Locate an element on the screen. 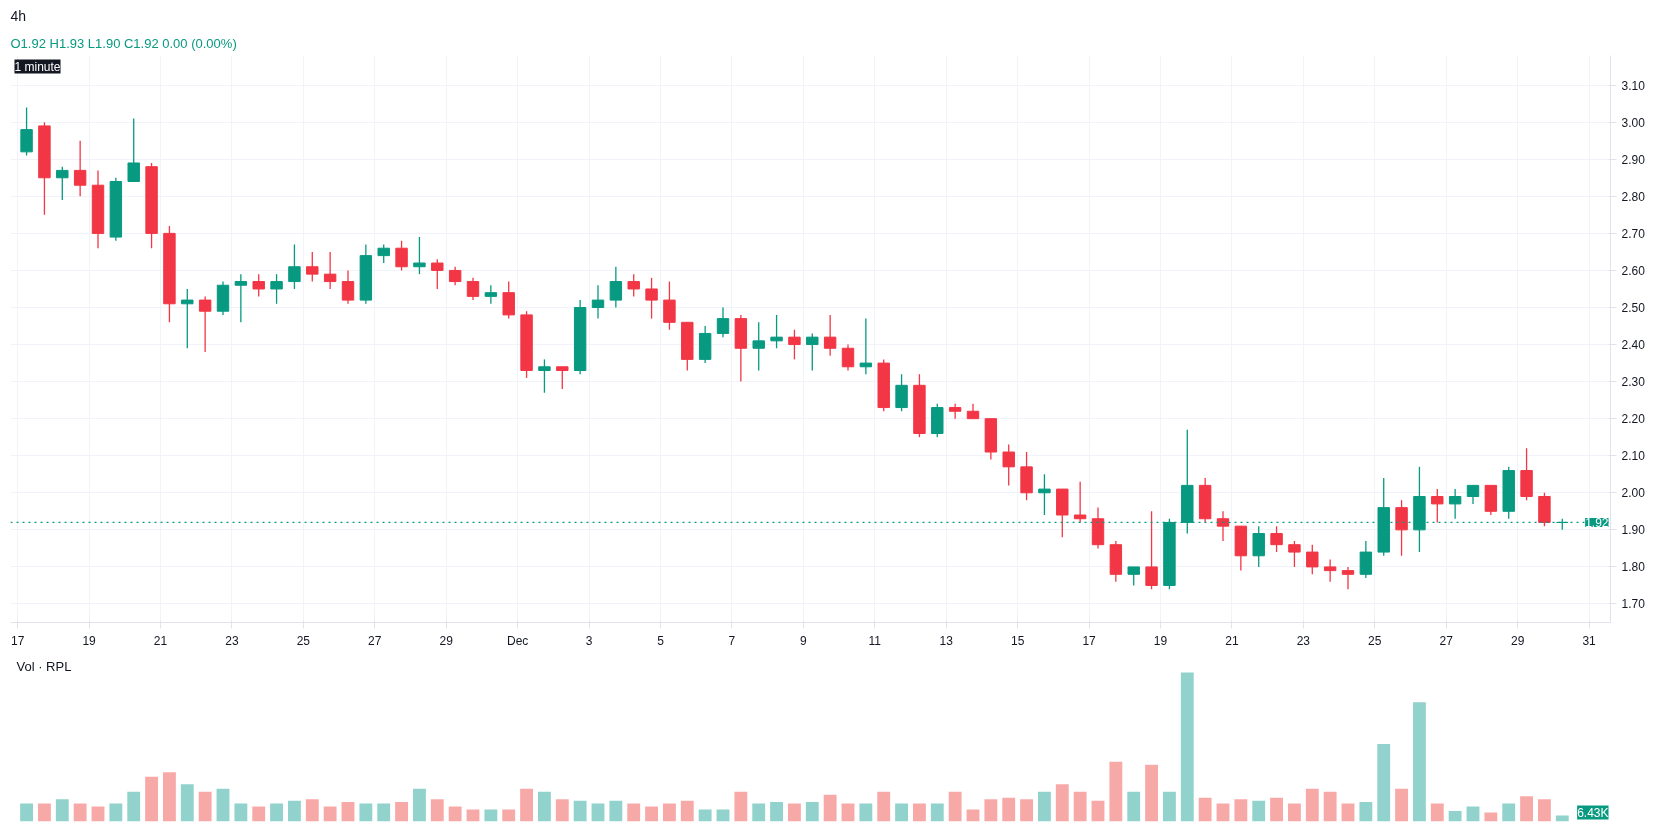 The width and height of the screenshot is (1678, 835). text: 6.43K is located at coordinates (1593, 812).